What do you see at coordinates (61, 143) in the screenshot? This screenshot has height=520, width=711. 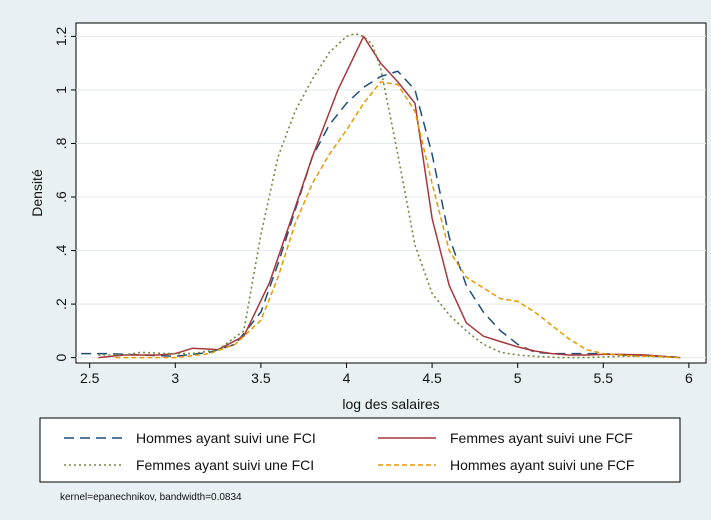 I see `y-tick-label: .8` at bounding box center [61, 143].